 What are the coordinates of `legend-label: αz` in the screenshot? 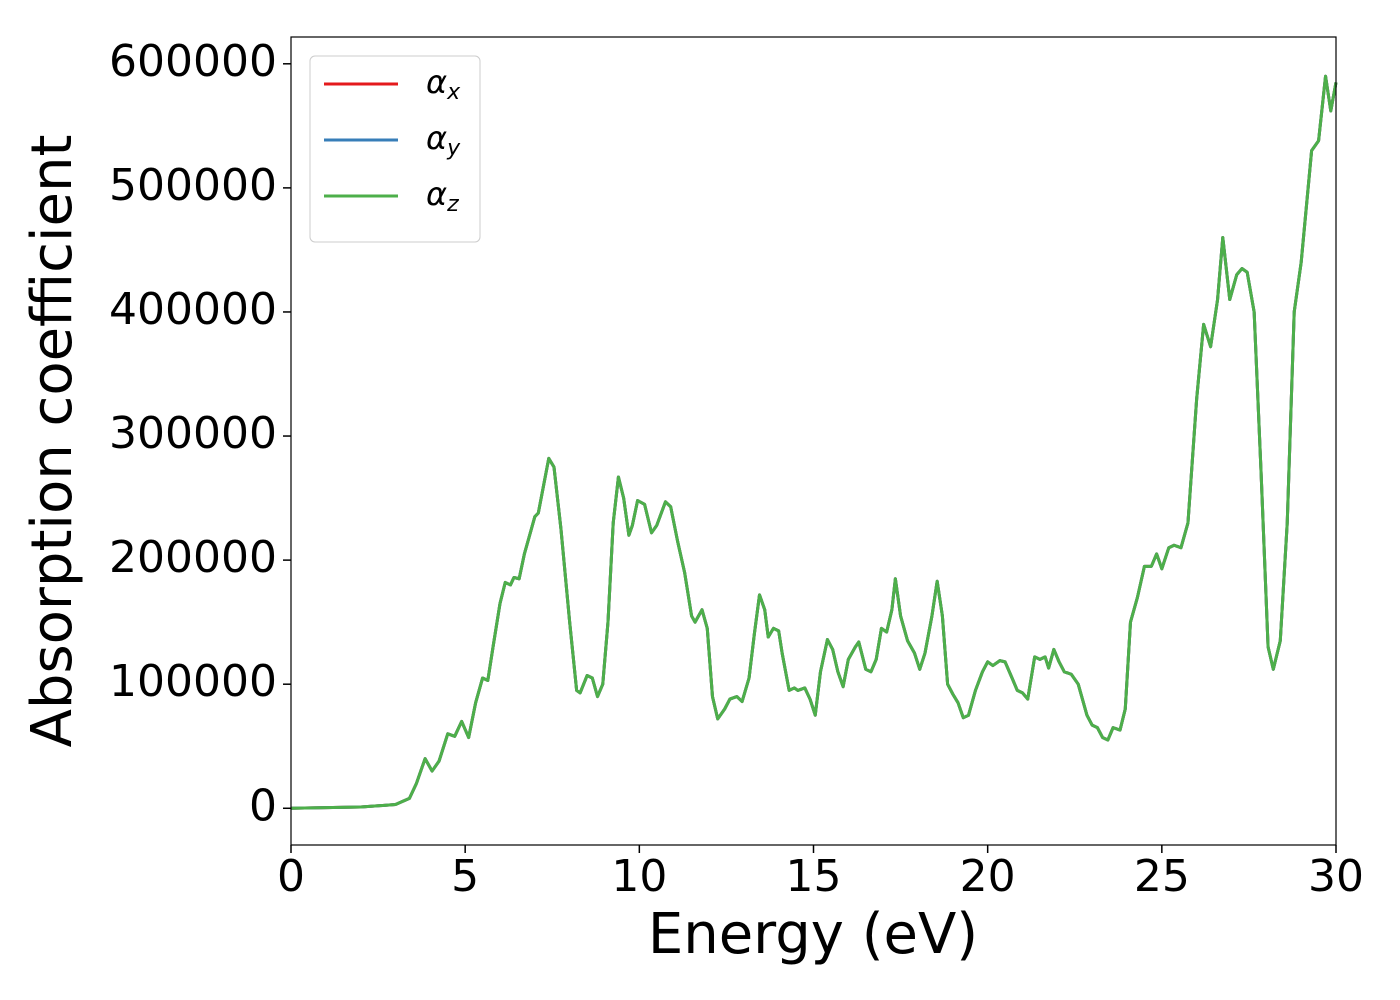 It's located at (442, 196).